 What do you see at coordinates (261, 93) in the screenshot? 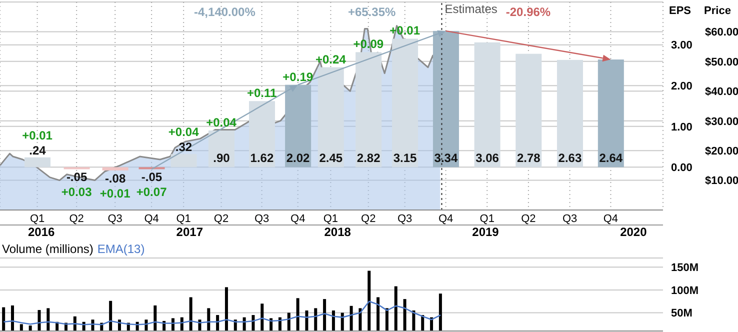
I see `annotation: +0.11` at bounding box center [261, 93].